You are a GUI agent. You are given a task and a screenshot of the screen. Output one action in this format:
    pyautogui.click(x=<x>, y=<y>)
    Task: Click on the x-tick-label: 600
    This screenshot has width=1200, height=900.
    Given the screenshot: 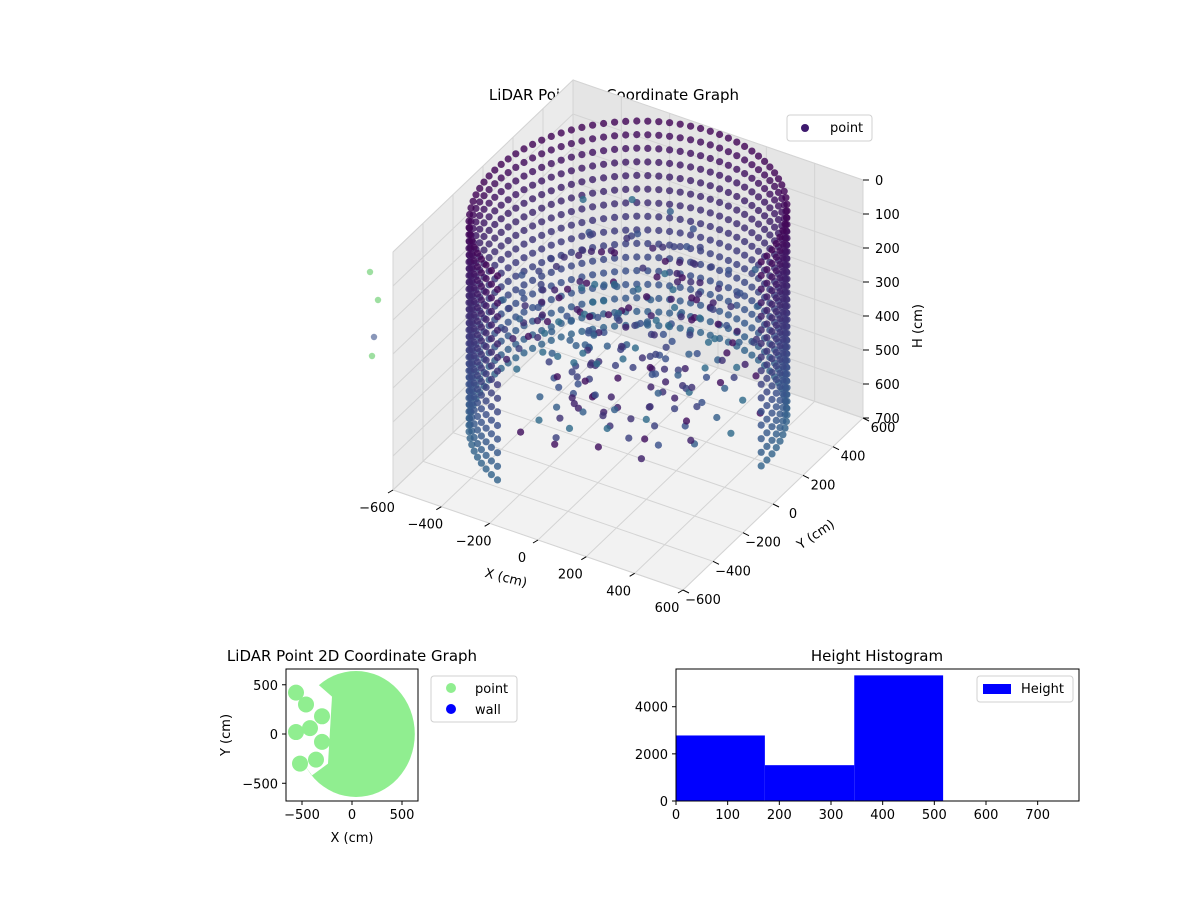 What is the action you would take?
    pyautogui.click(x=986, y=815)
    